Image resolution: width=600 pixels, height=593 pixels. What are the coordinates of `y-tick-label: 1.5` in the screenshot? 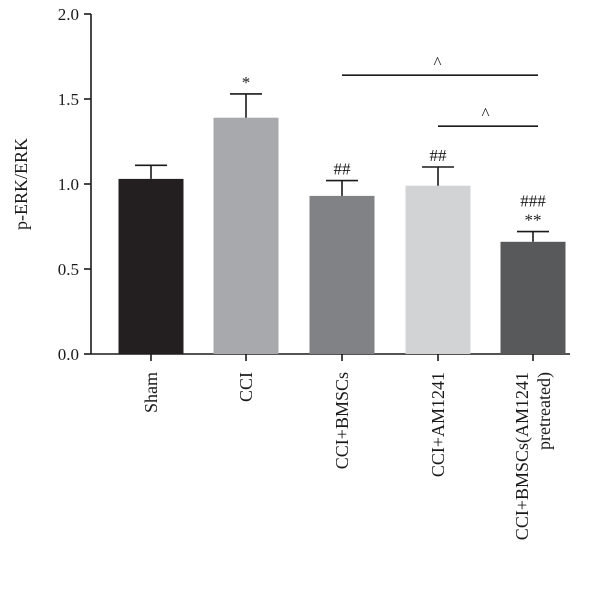 It's located at (68, 99).